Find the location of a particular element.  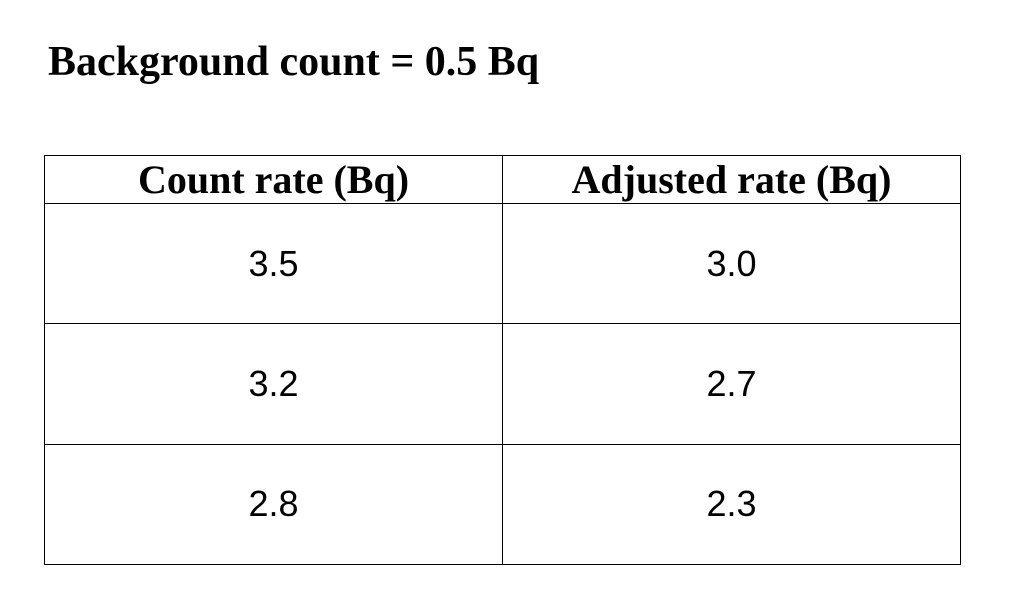

header-row: Count rate (Bq) Adjusted rate (Bq) is located at coordinates (502, 179).